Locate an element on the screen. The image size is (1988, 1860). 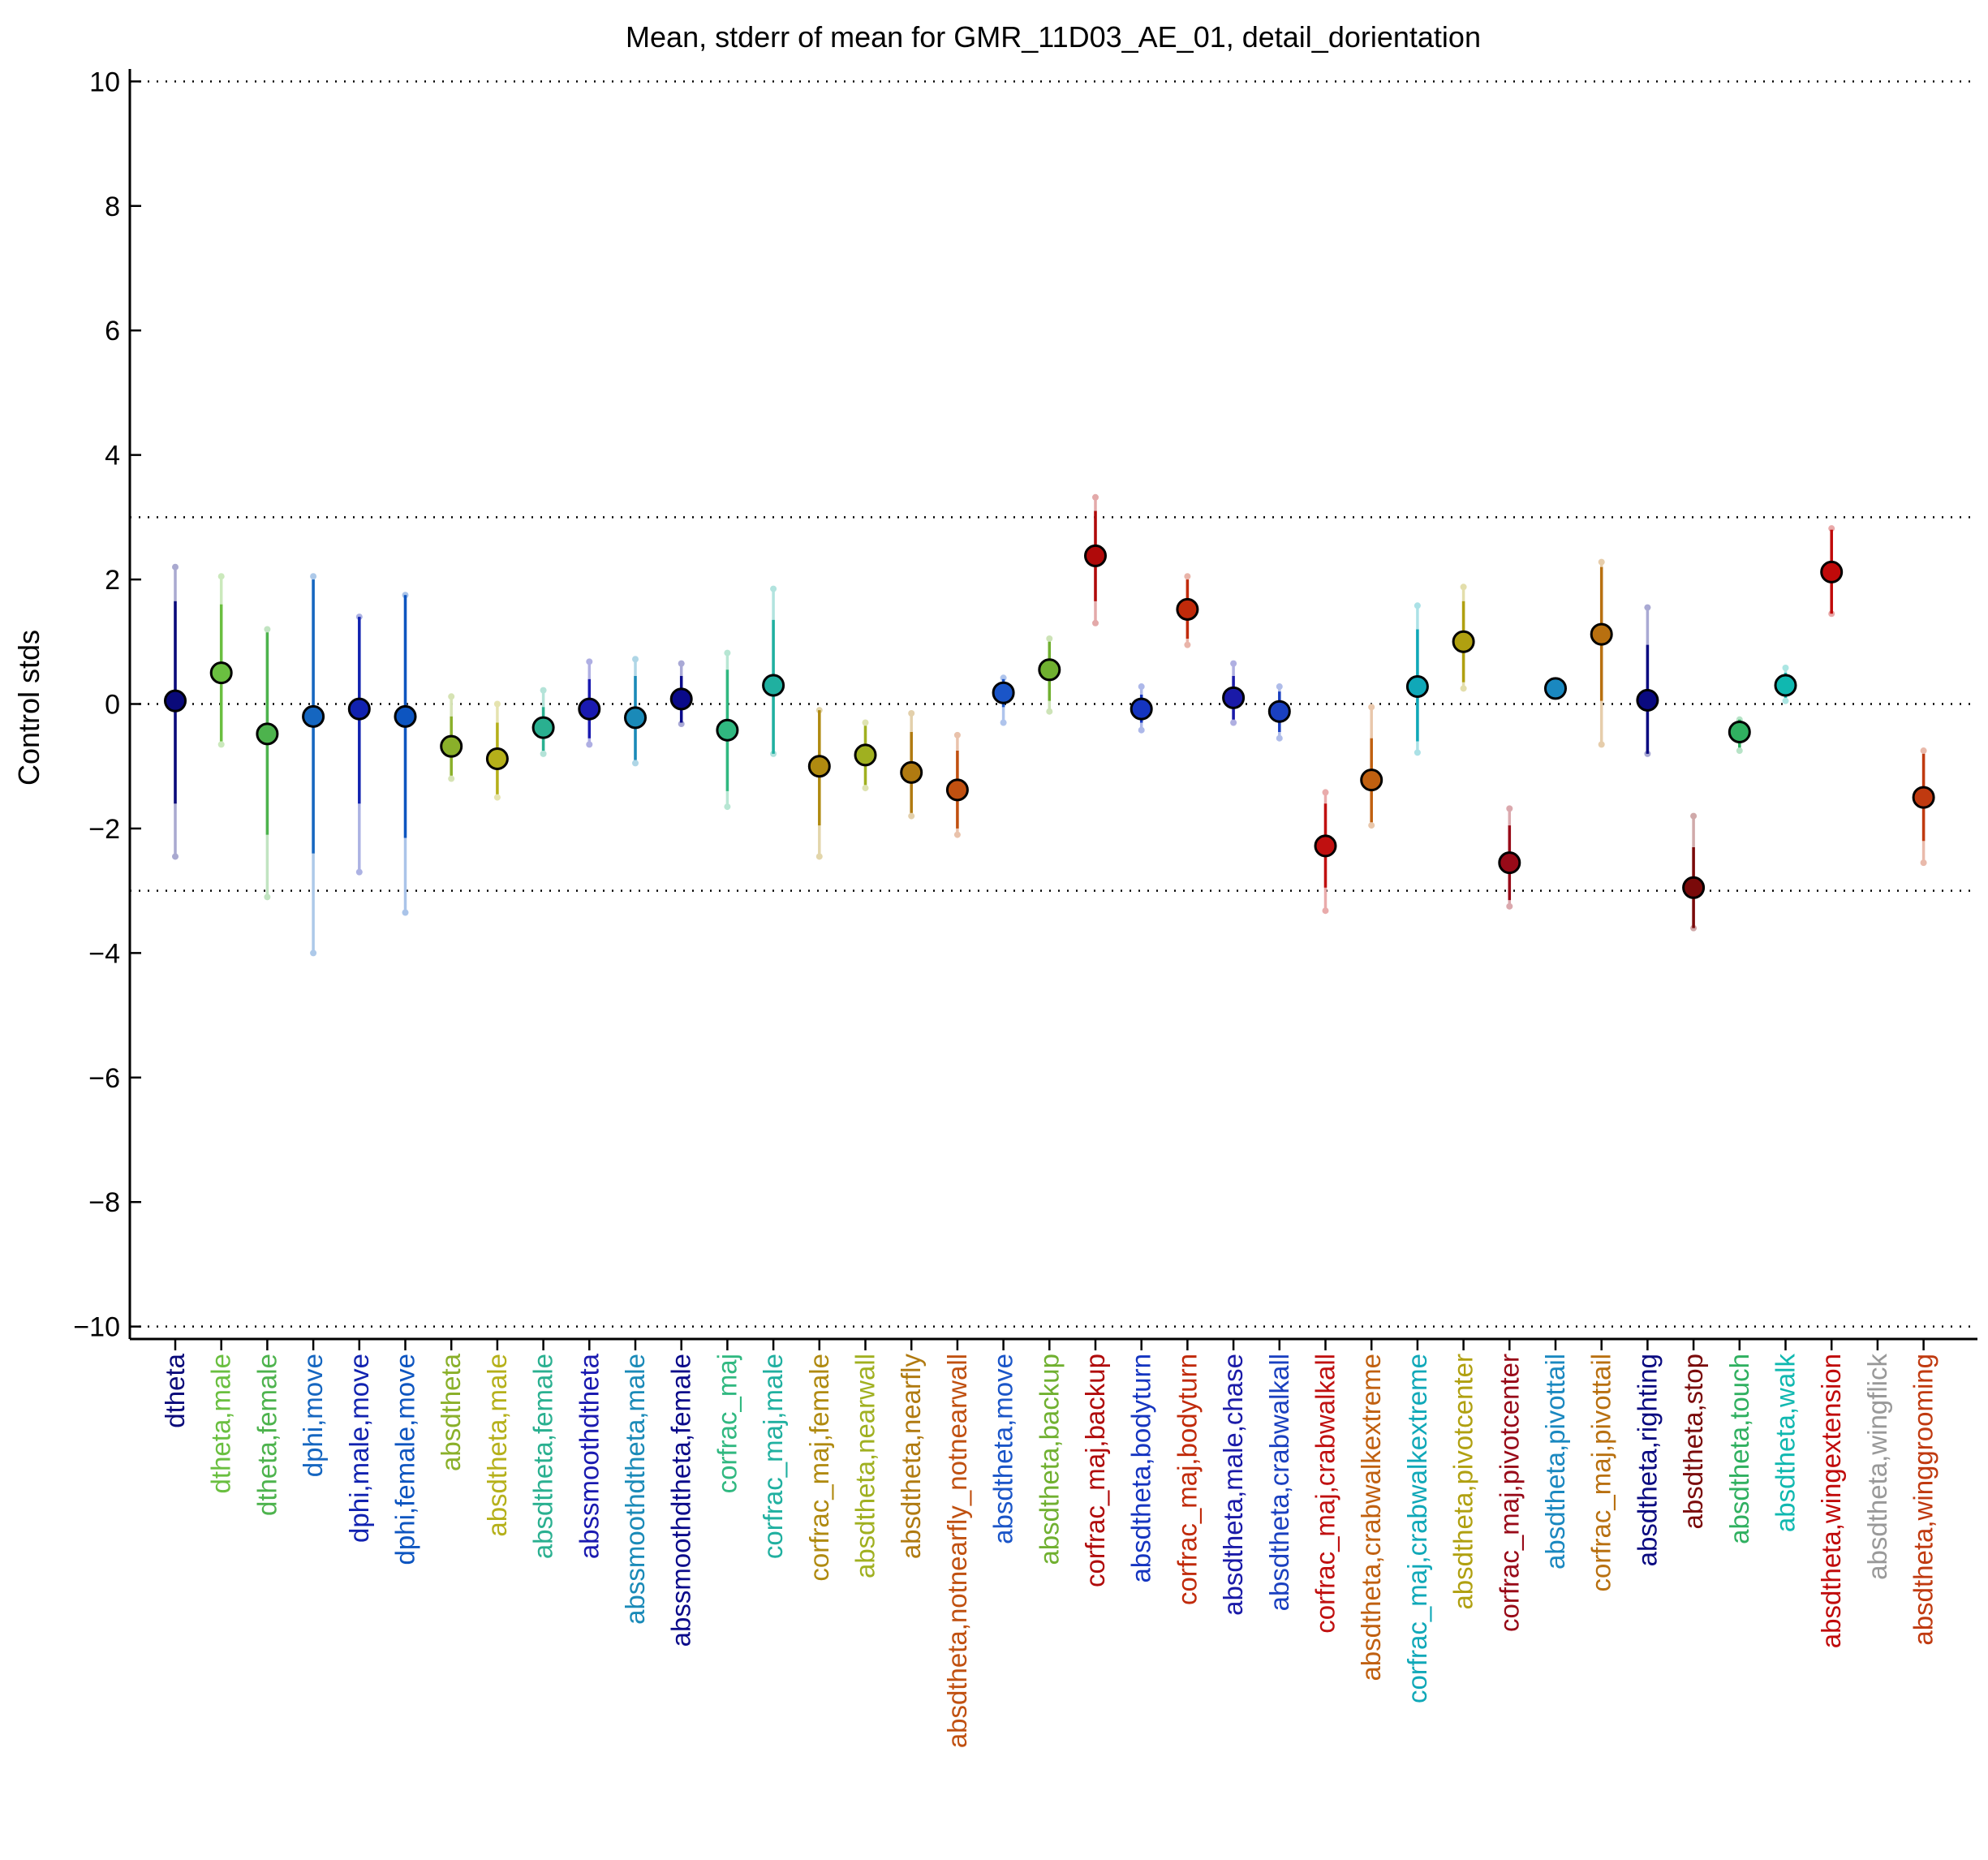
x-tick-label: dtheta,female is located at coordinates (267, 1435).